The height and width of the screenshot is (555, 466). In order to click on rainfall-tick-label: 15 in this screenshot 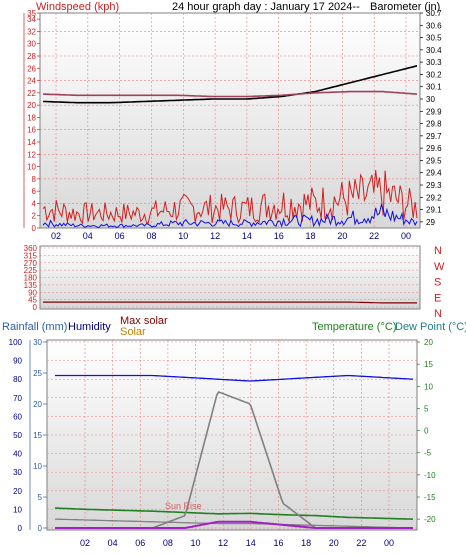, I will do `click(37, 435)`.